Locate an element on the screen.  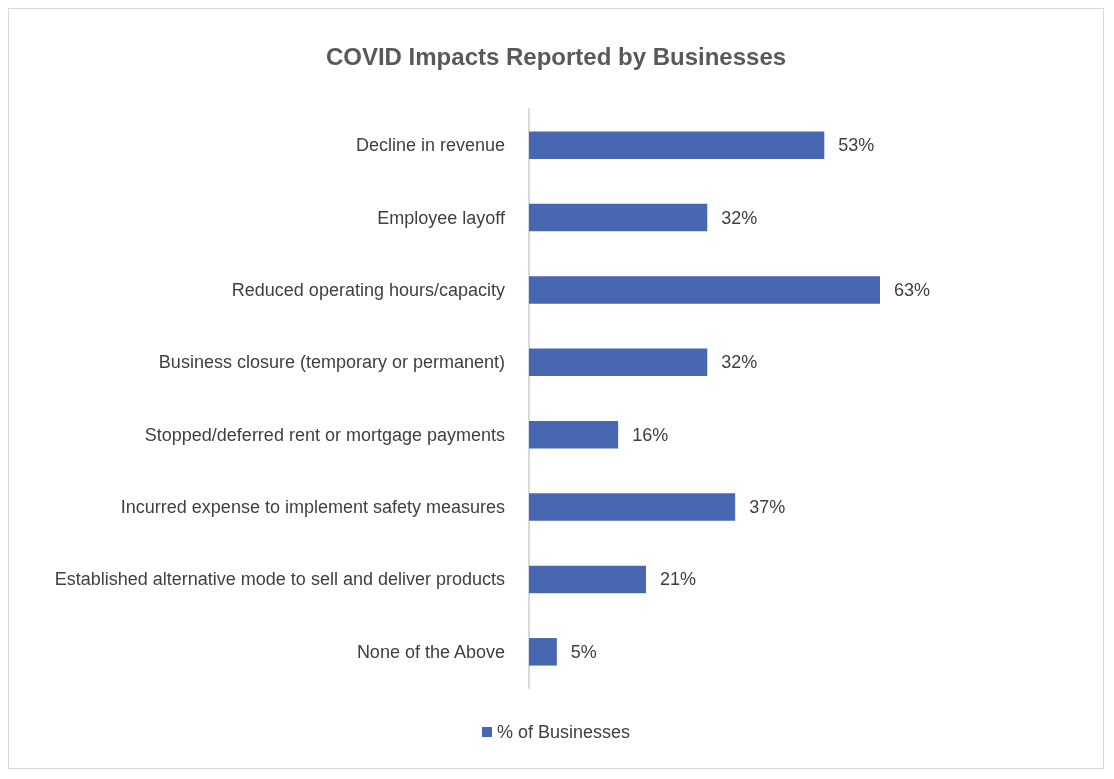
data-label: 37% is located at coordinates (767, 507).